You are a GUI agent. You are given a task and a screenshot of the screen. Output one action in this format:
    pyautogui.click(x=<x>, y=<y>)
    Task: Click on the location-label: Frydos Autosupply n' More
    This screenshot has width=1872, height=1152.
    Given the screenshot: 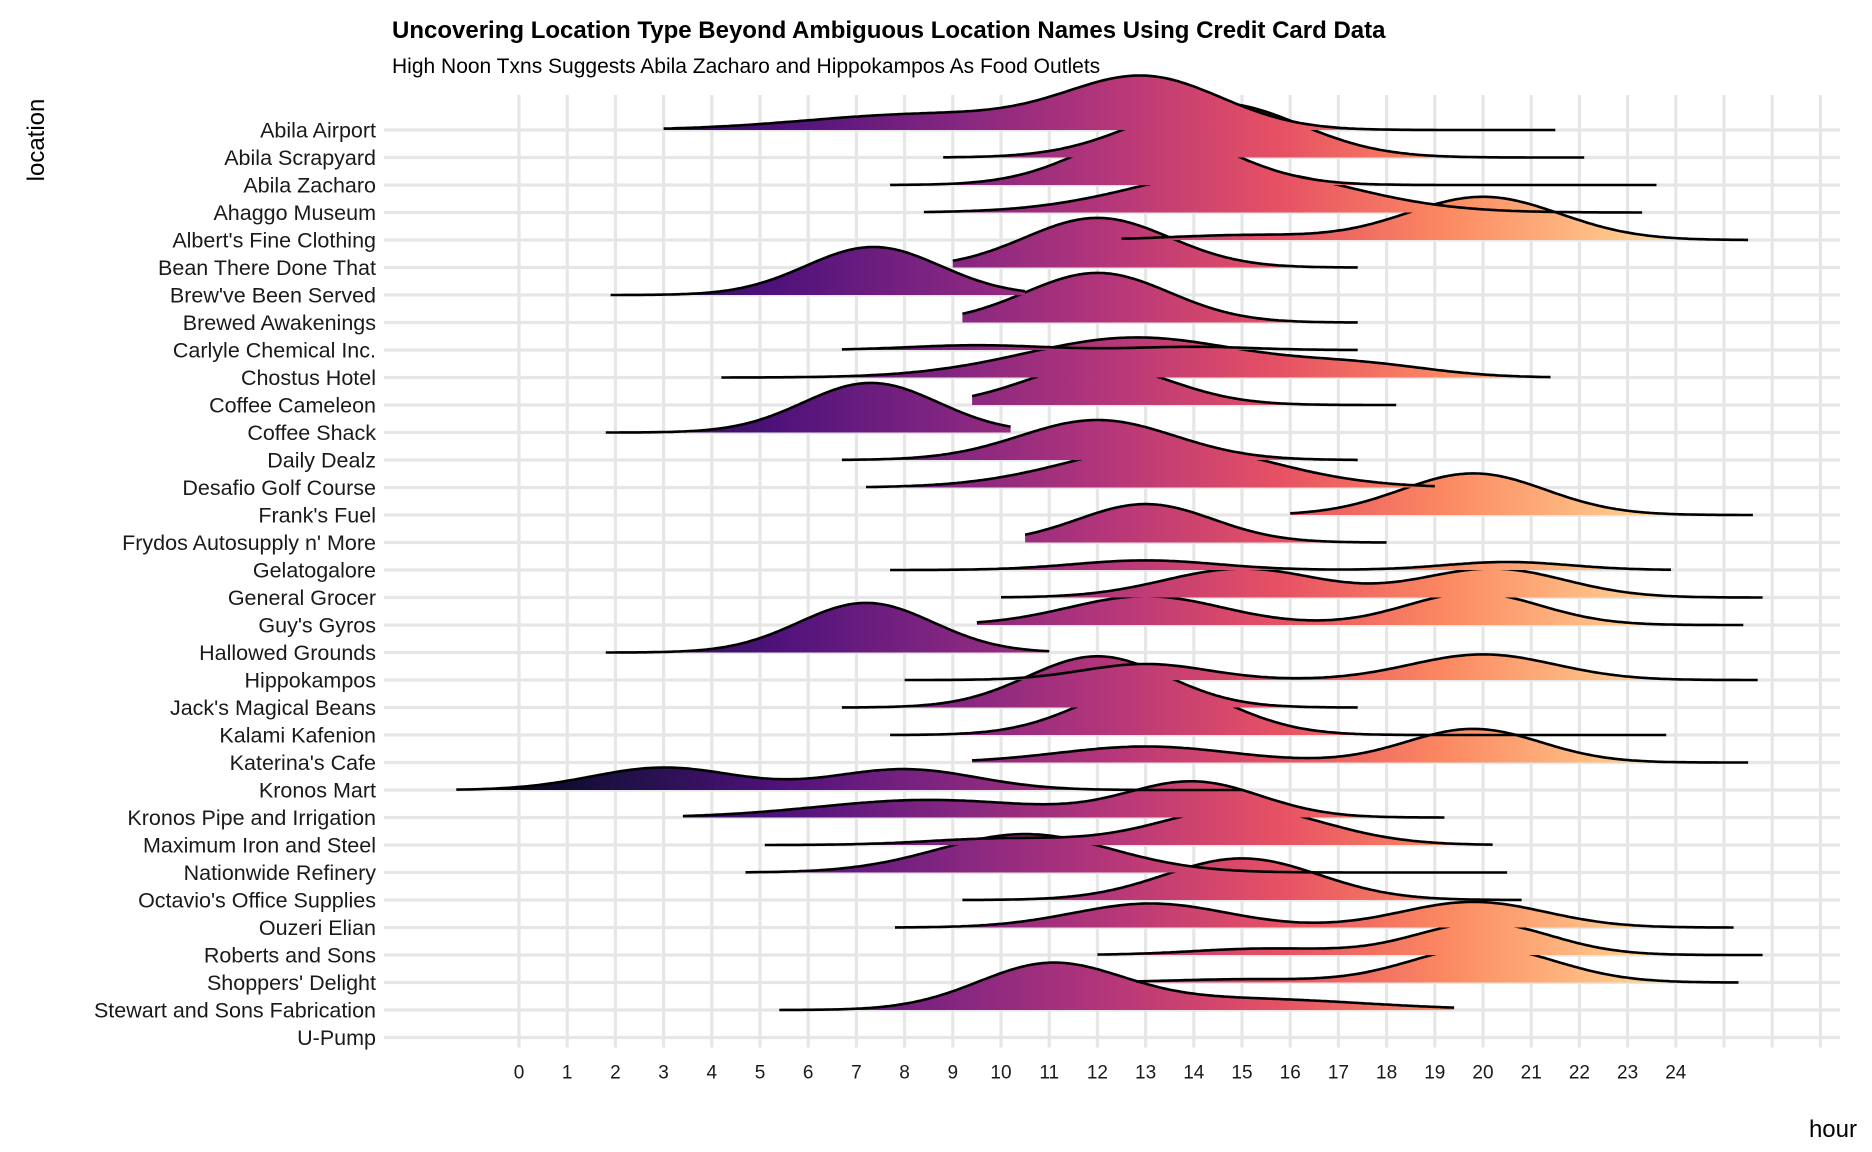 What is the action you would take?
    pyautogui.click(x=249, y=543)
    